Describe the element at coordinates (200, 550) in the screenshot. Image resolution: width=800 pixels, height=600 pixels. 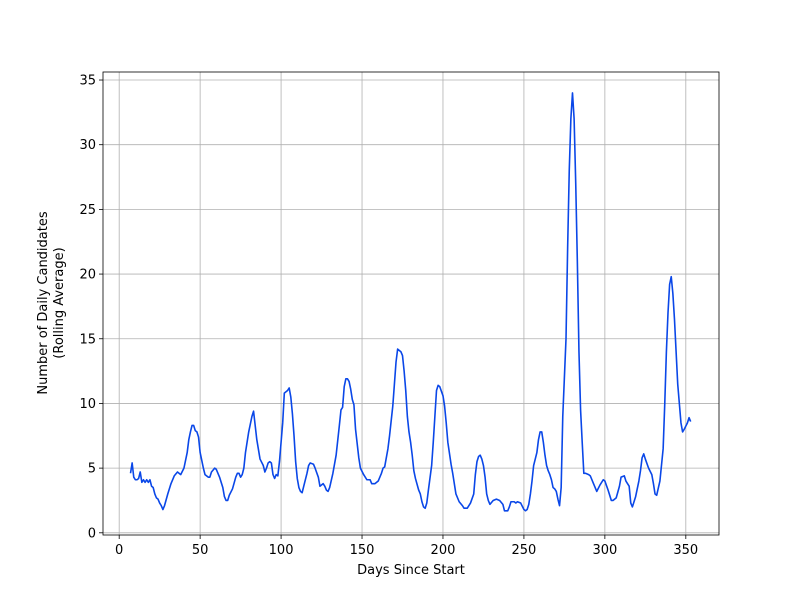
I see `x-tick-label: 50` at that location.